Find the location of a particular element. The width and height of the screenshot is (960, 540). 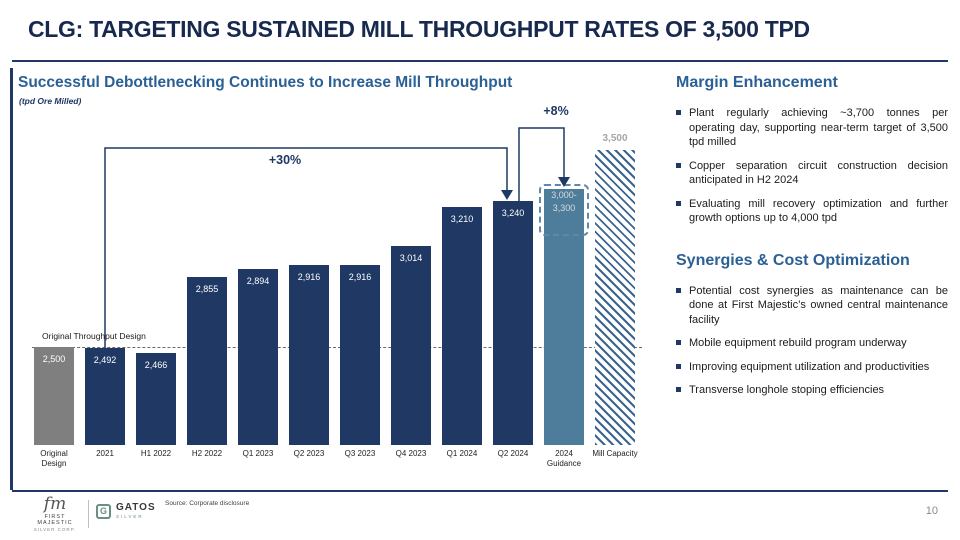

category-label-q1-2024: Q1 2024 is located at coordinates (462, 453).